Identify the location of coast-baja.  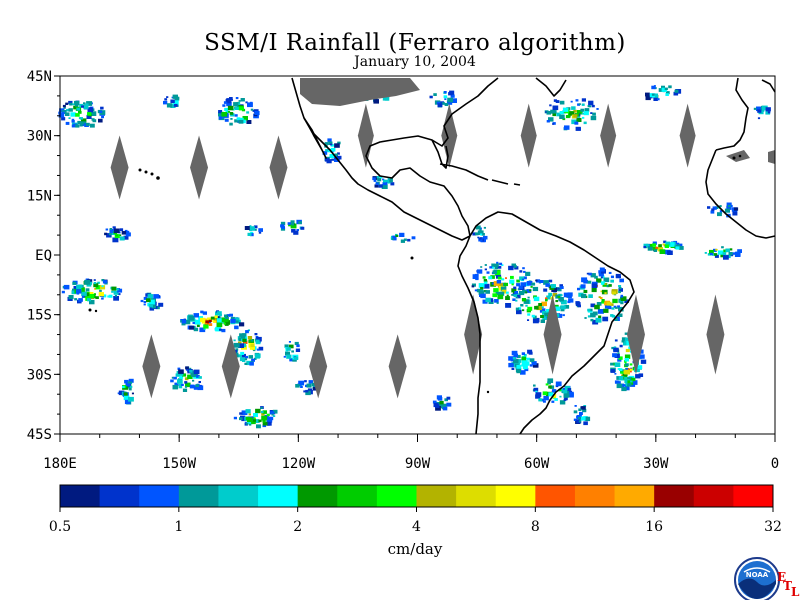
(315, 138).